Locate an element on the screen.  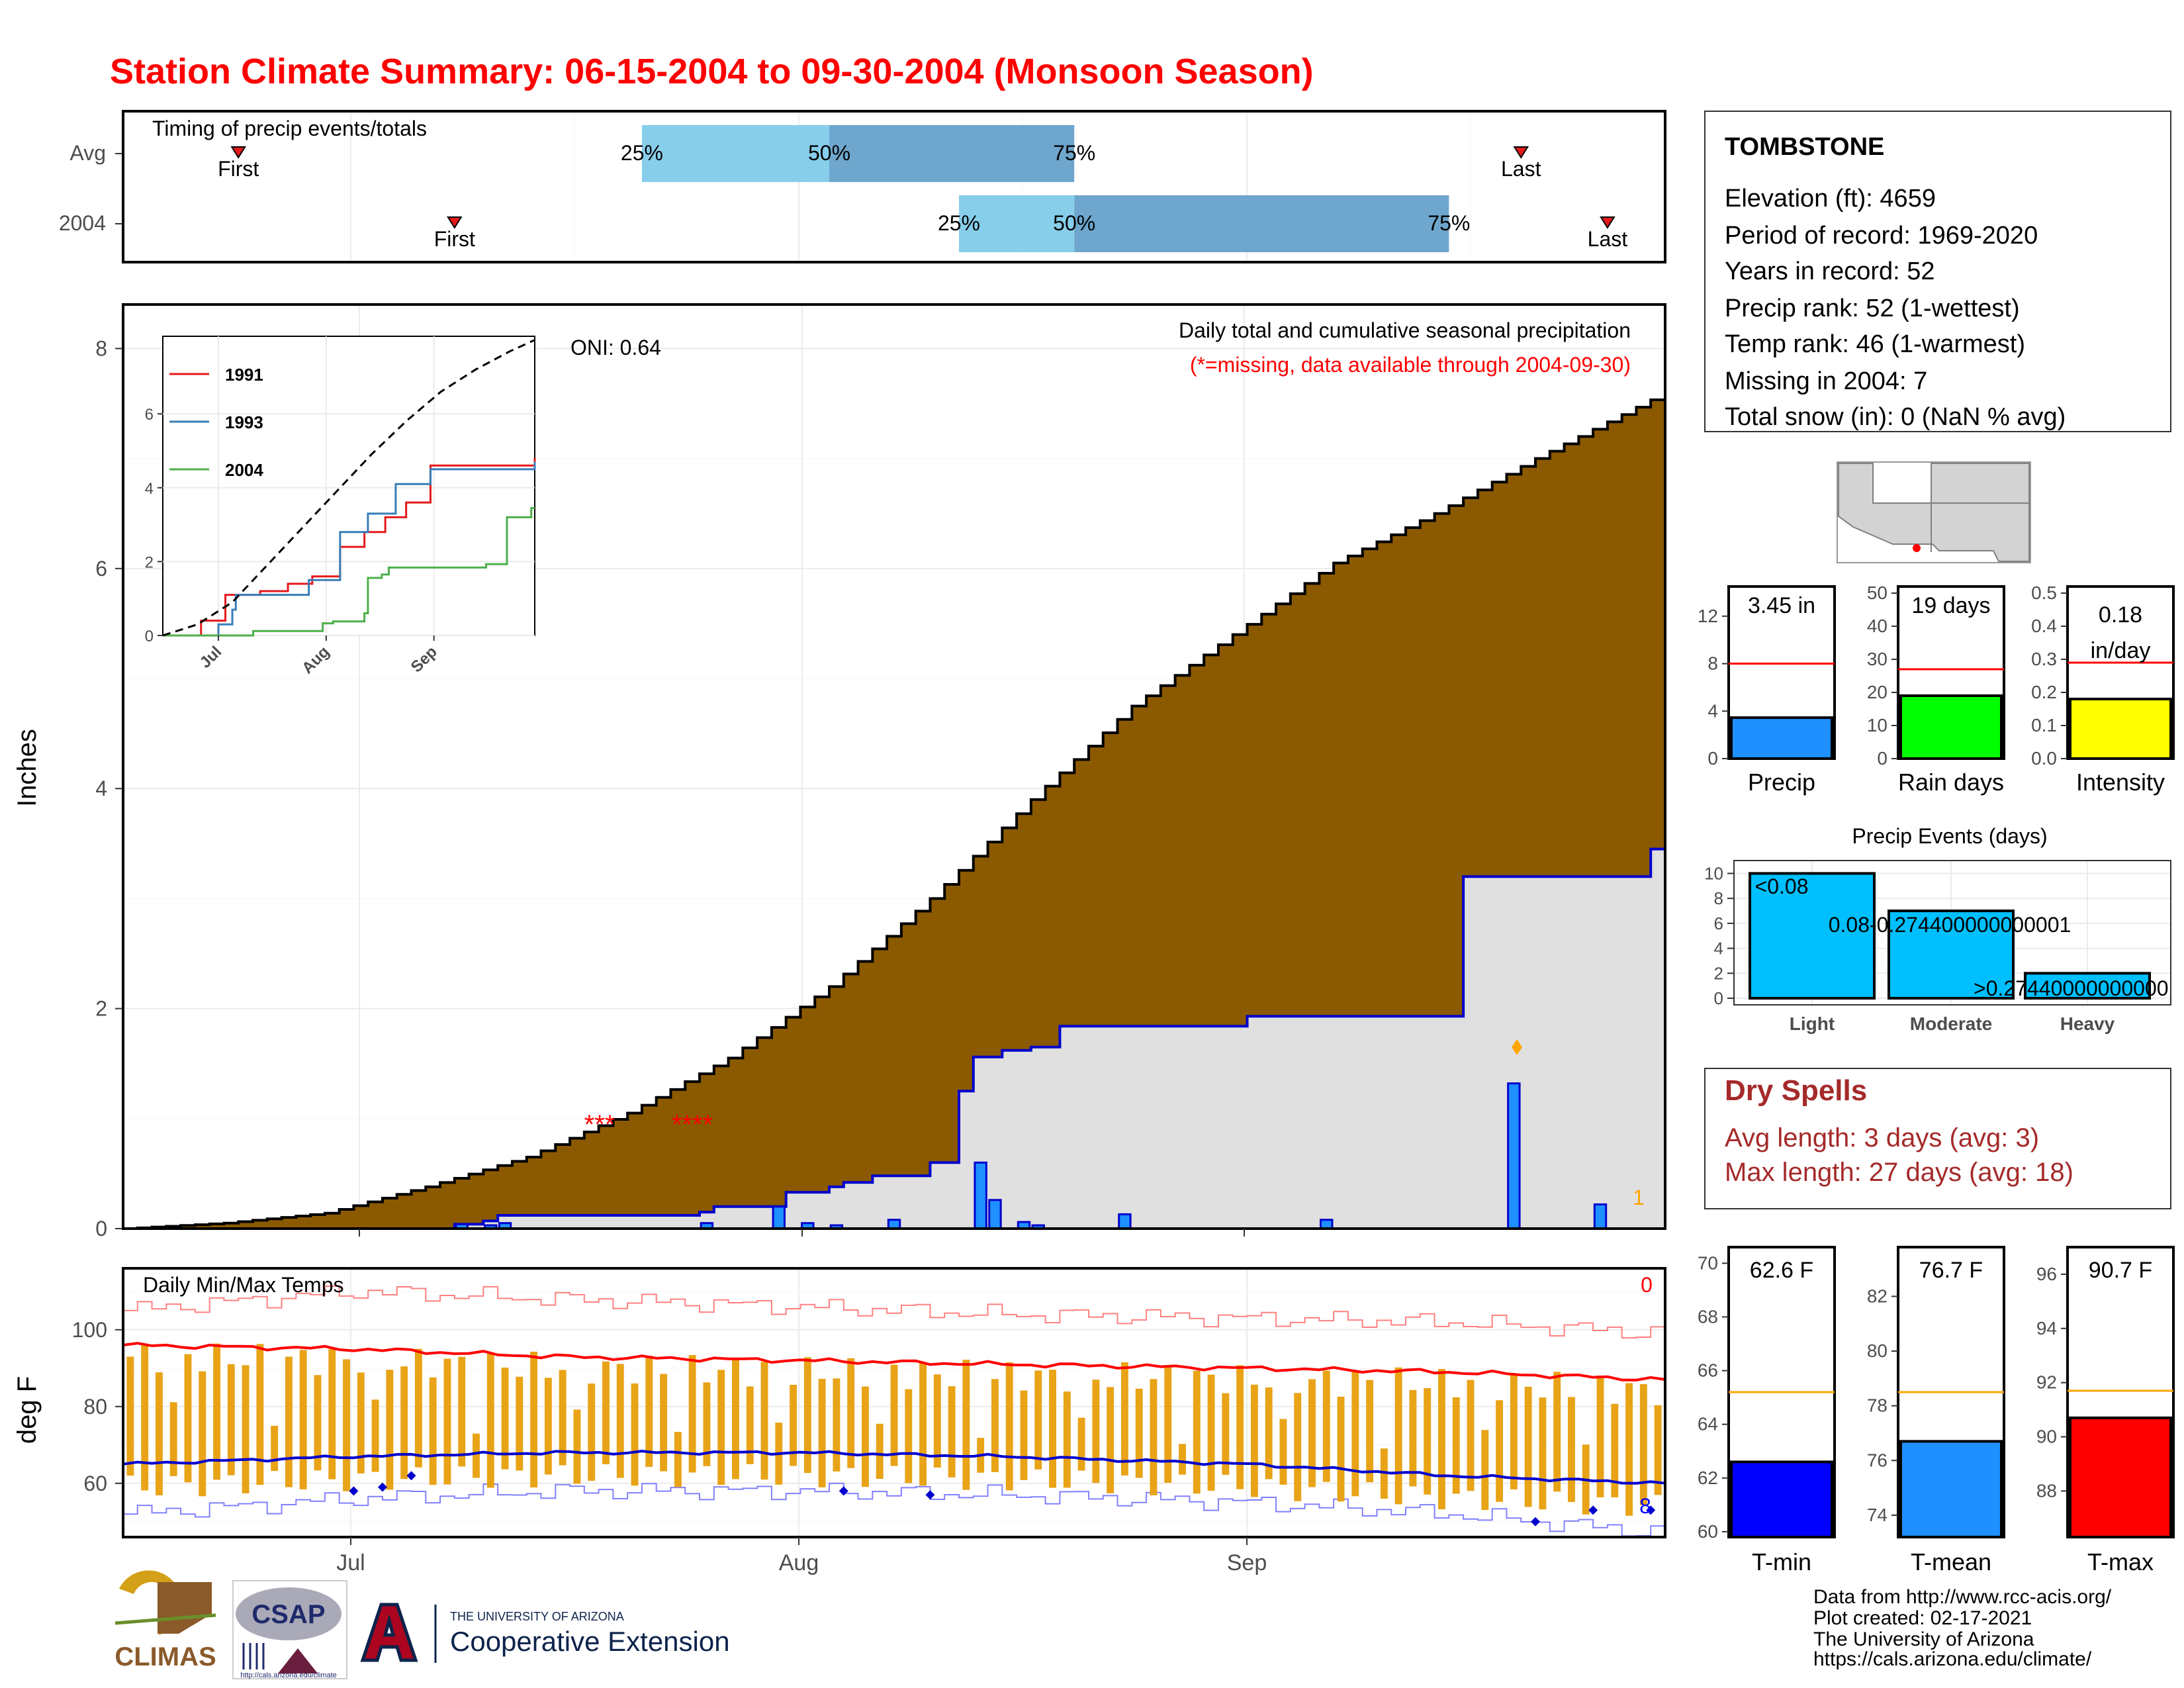
events-bar-heavy is located at coordinates (2087, 986).